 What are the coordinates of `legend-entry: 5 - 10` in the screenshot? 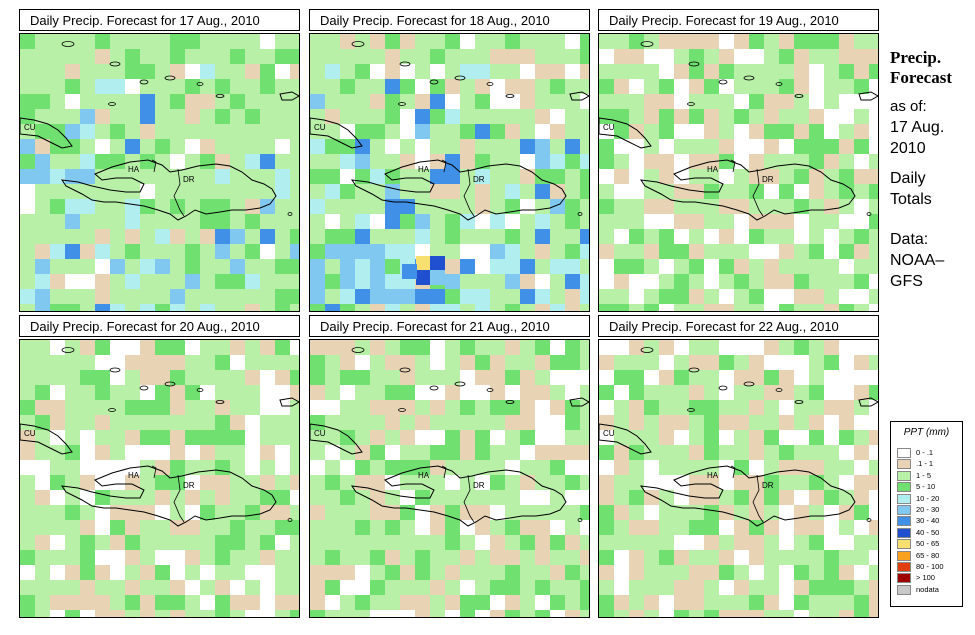 It's located at (929, 487).